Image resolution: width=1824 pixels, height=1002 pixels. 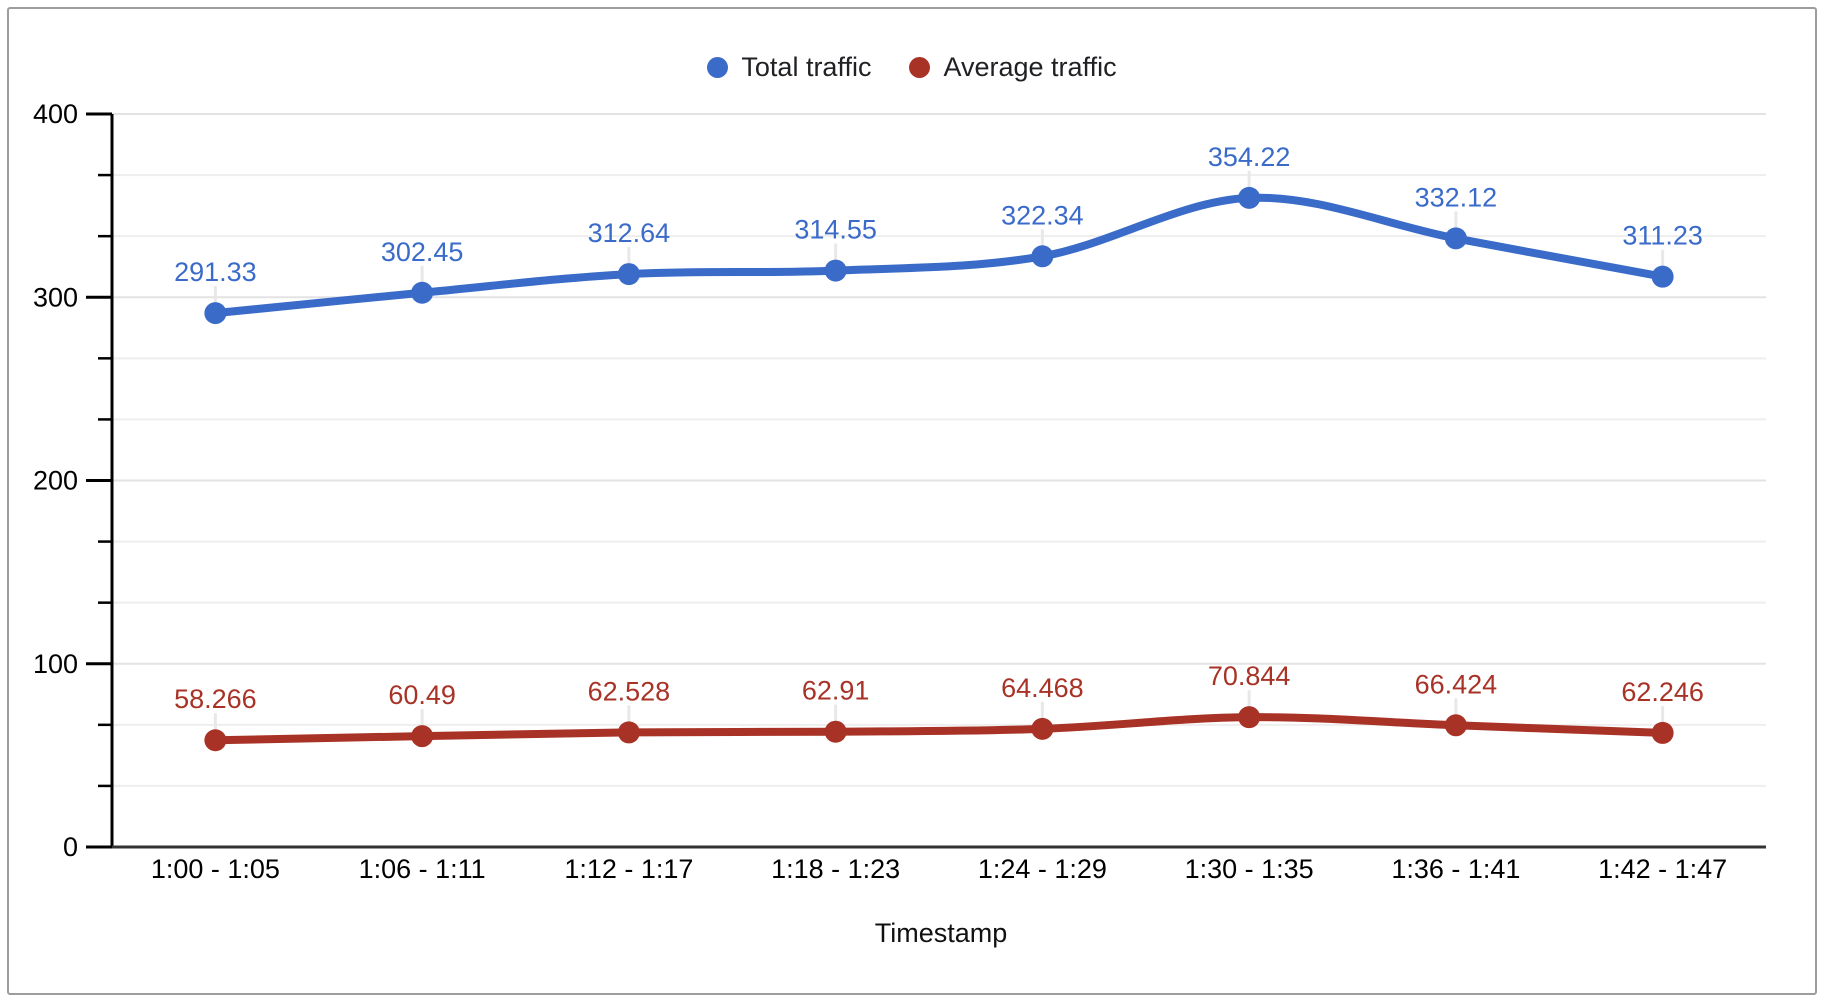 What do you see at coordinates (1662, 869) in the screenshot?
I see `x-axis-label: 1:42 - 1:47` at bounding box center [1662, 869].